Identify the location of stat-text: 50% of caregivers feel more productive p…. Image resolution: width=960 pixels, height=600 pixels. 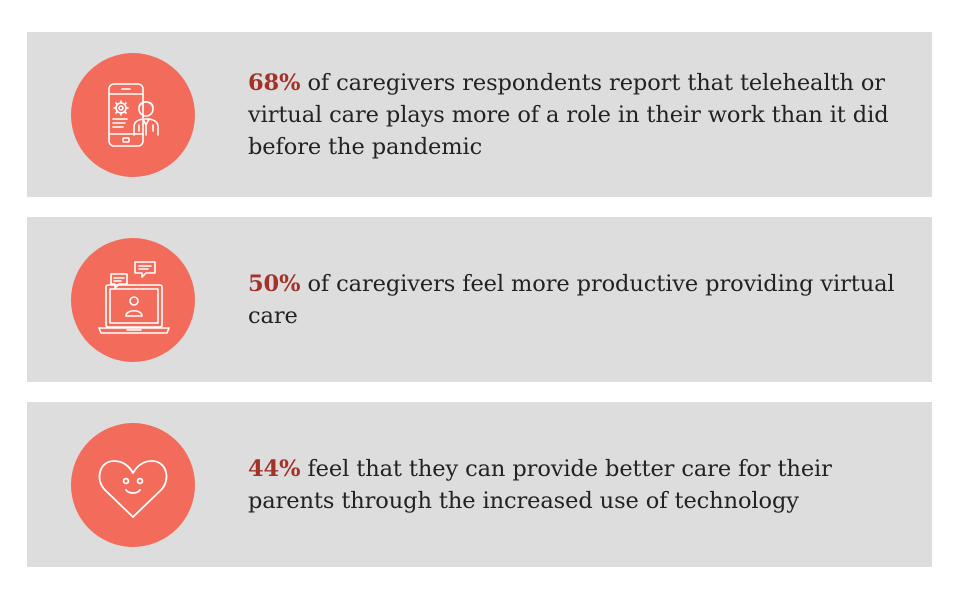
(578, 300).